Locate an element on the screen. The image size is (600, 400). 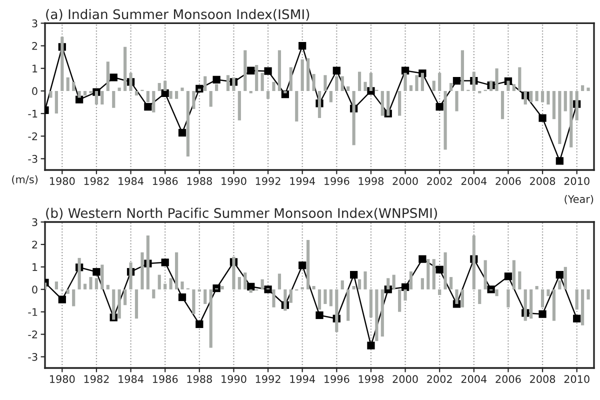
x-tick-label: 1986 is located at coordinates (165, 379).